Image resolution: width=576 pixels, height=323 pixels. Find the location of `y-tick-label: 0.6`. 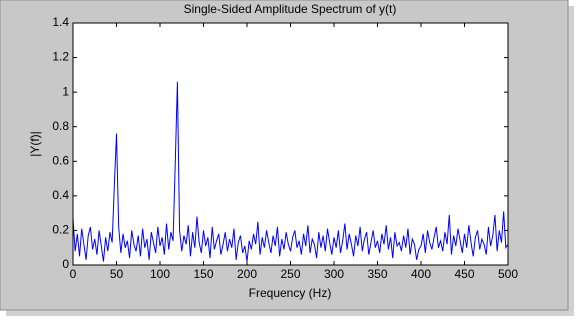

y-tick-label: 0.6 is located at coordinates (60, 160).